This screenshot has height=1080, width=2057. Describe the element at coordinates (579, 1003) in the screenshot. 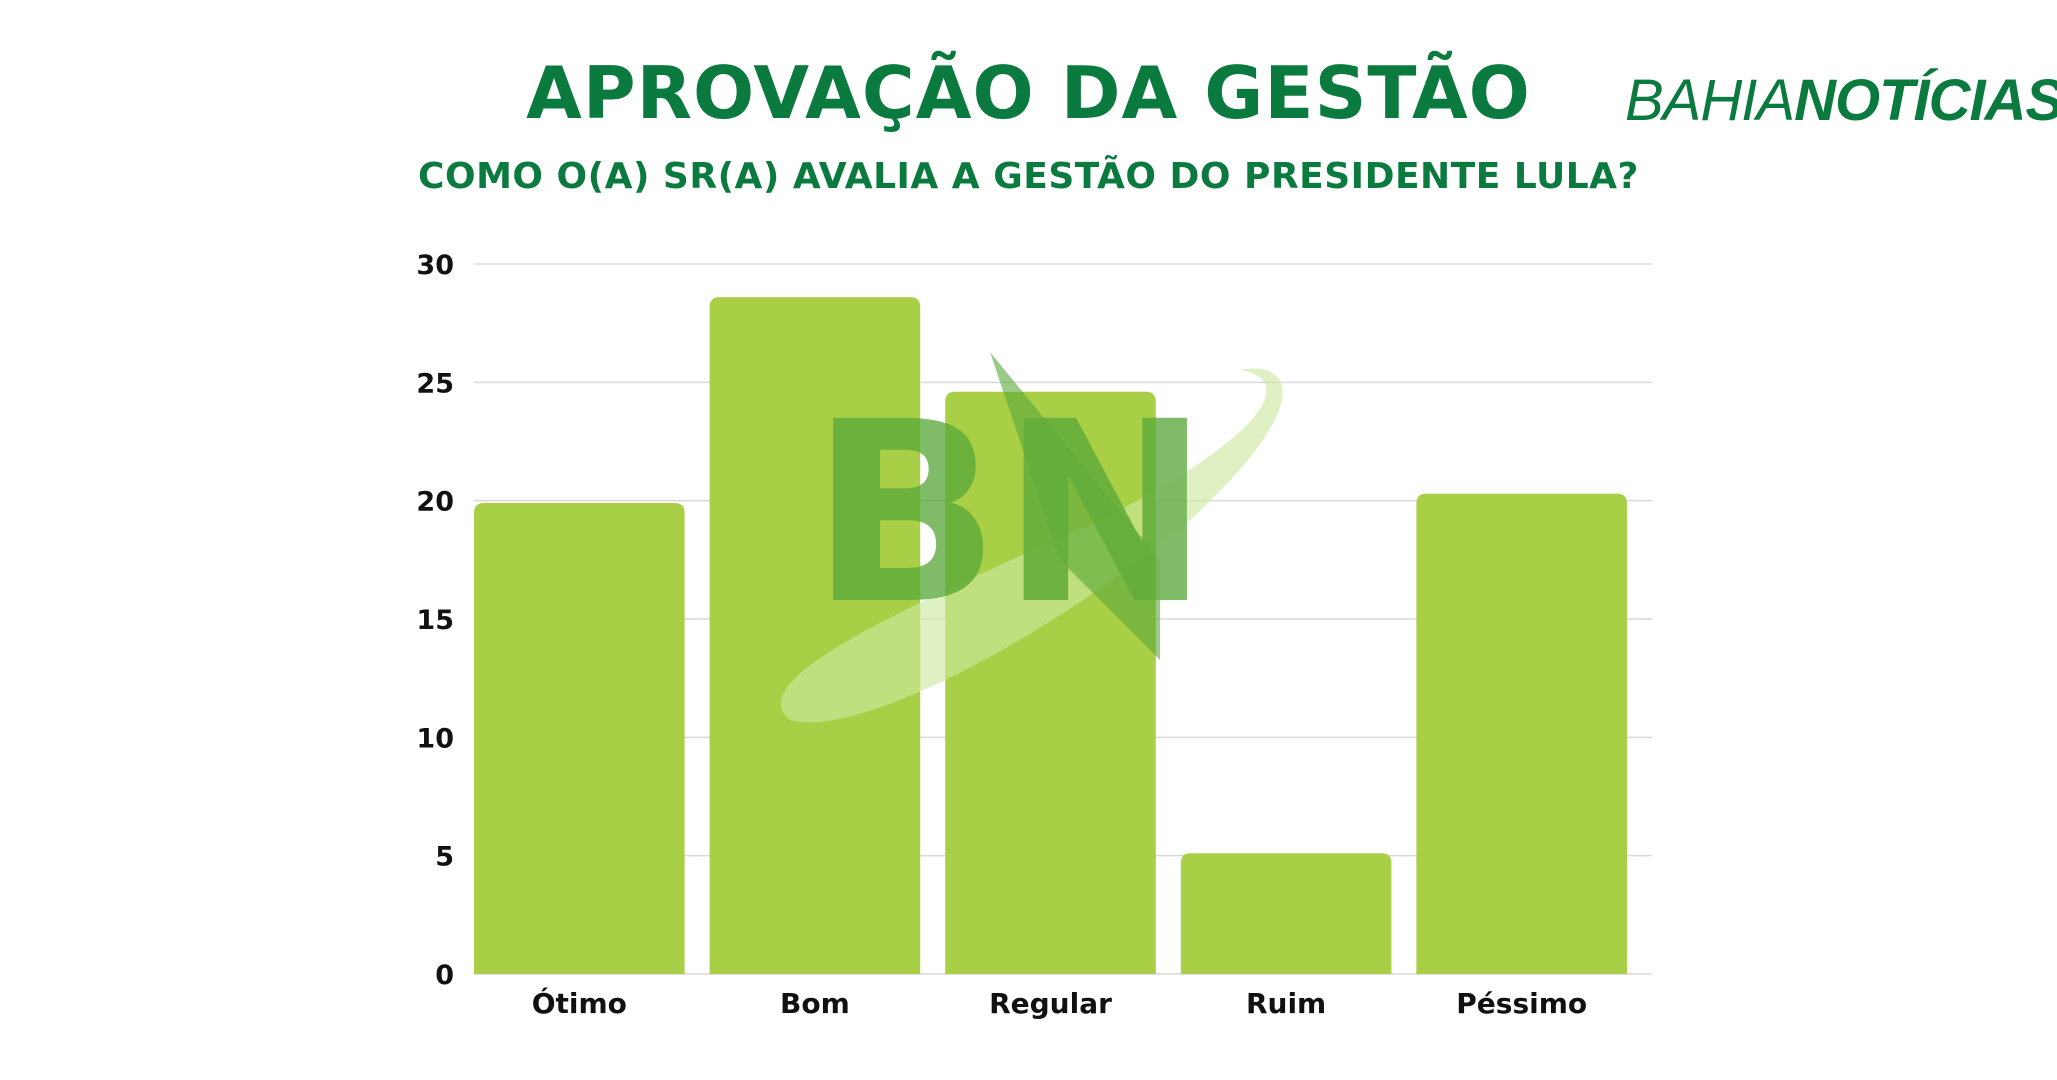

I see `x-category-label: Ótimo` at that location.